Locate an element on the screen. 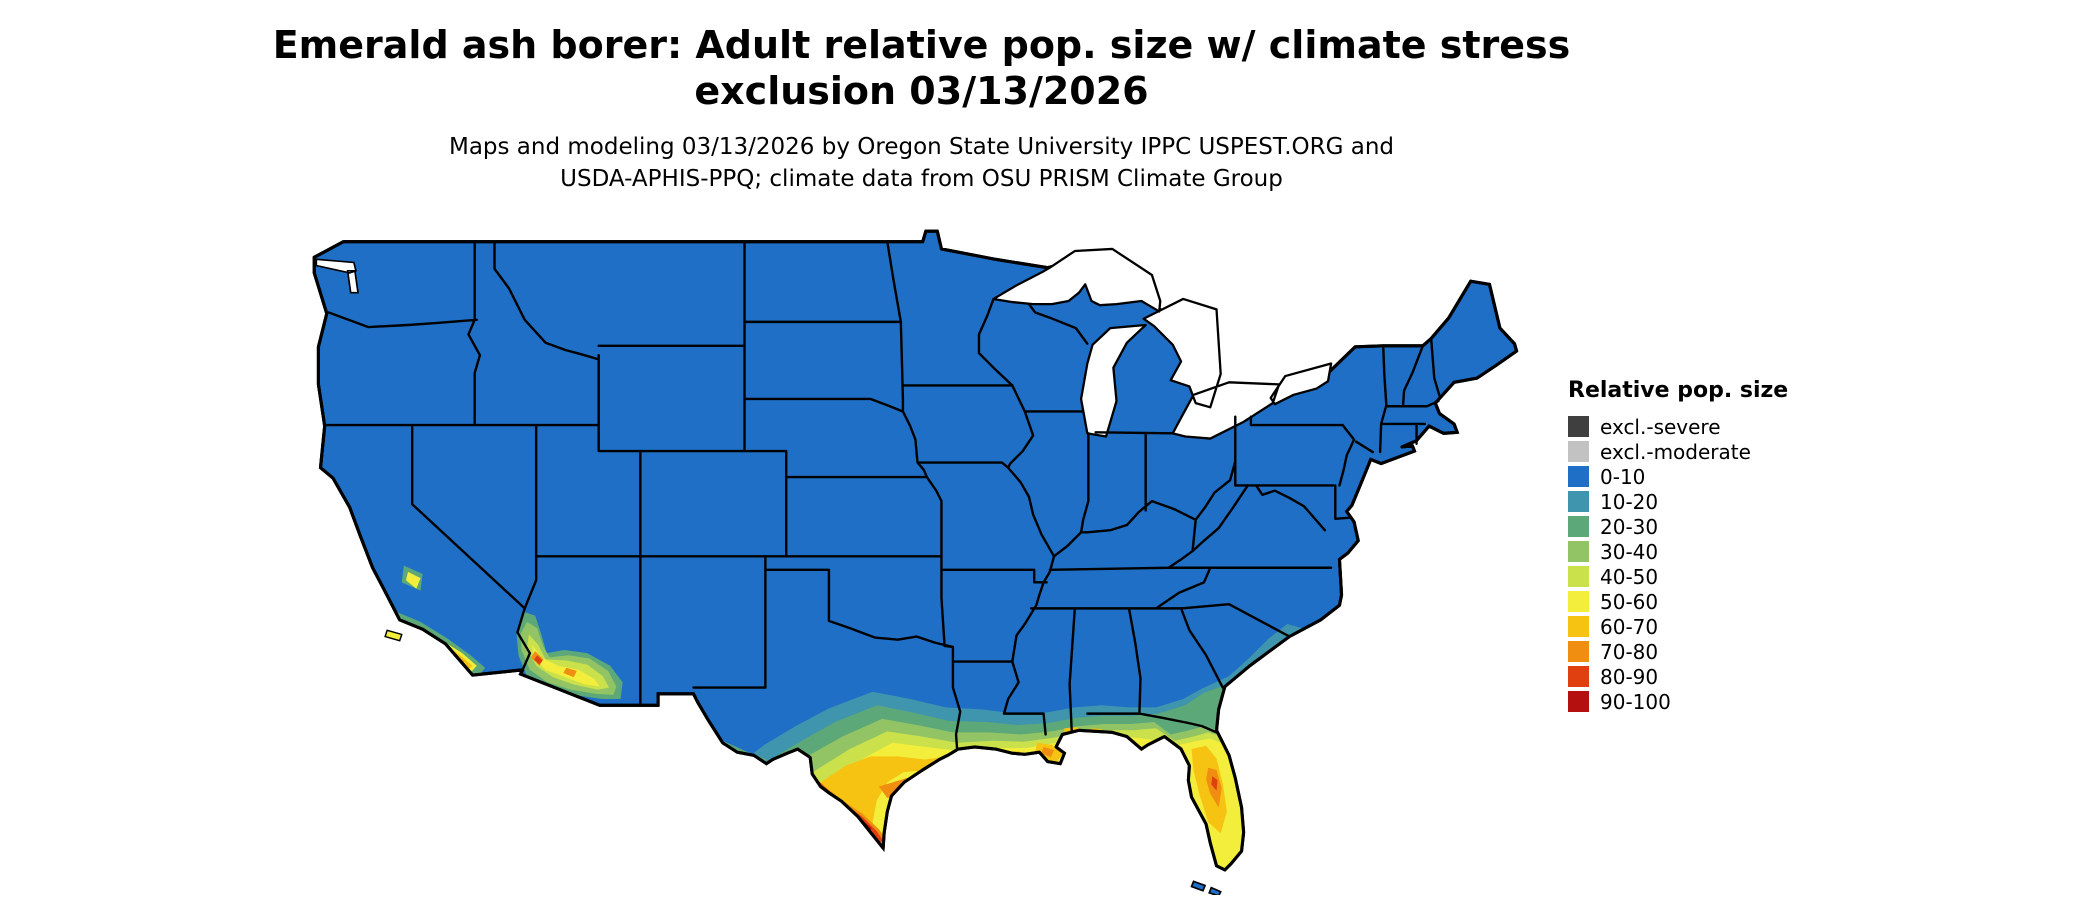  legend-label: 40-50 is located at coordinates (1629, 576).